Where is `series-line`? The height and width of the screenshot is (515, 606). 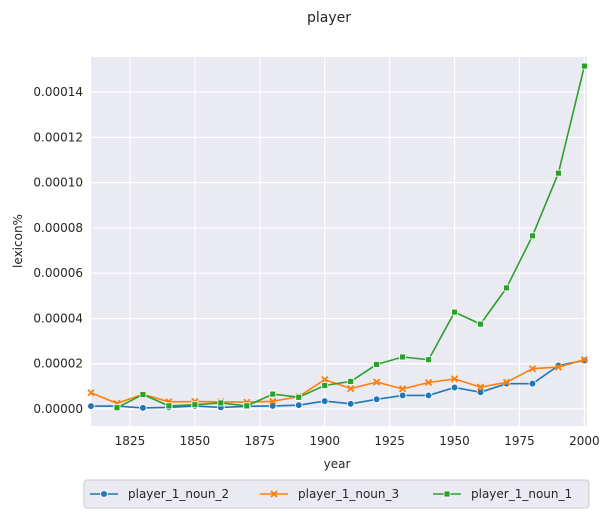
series-line is located at coordinates (338, 384).